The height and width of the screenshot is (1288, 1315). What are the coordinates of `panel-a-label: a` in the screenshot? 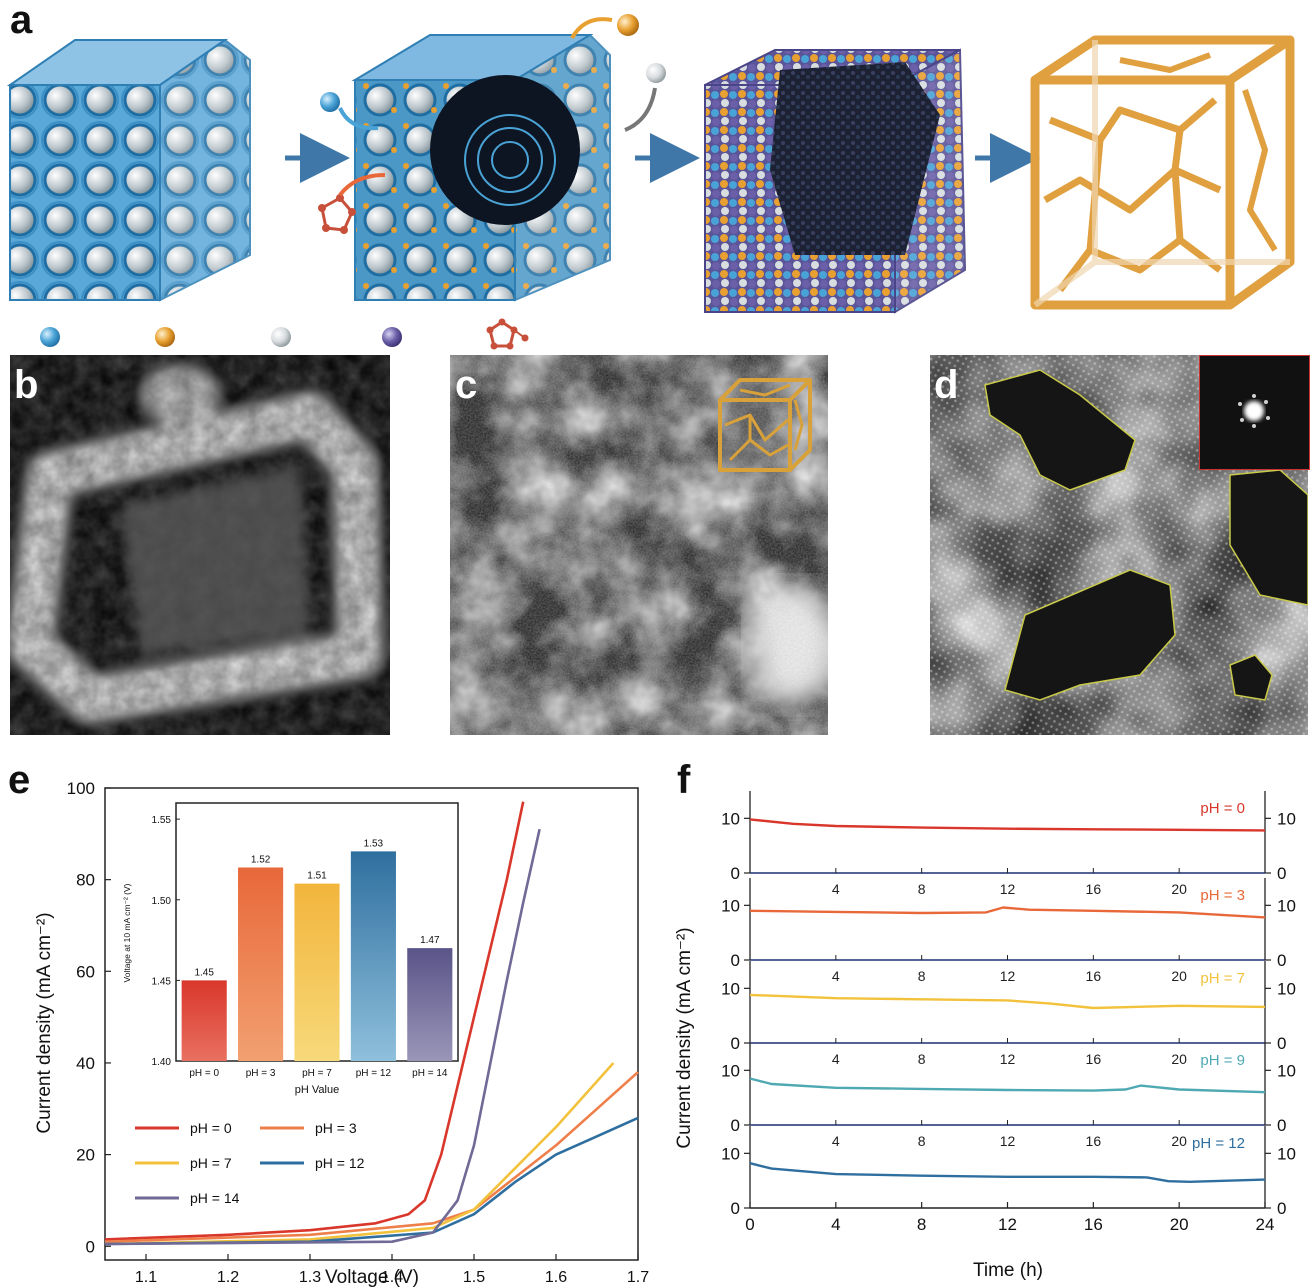 It's located at (21, 21).